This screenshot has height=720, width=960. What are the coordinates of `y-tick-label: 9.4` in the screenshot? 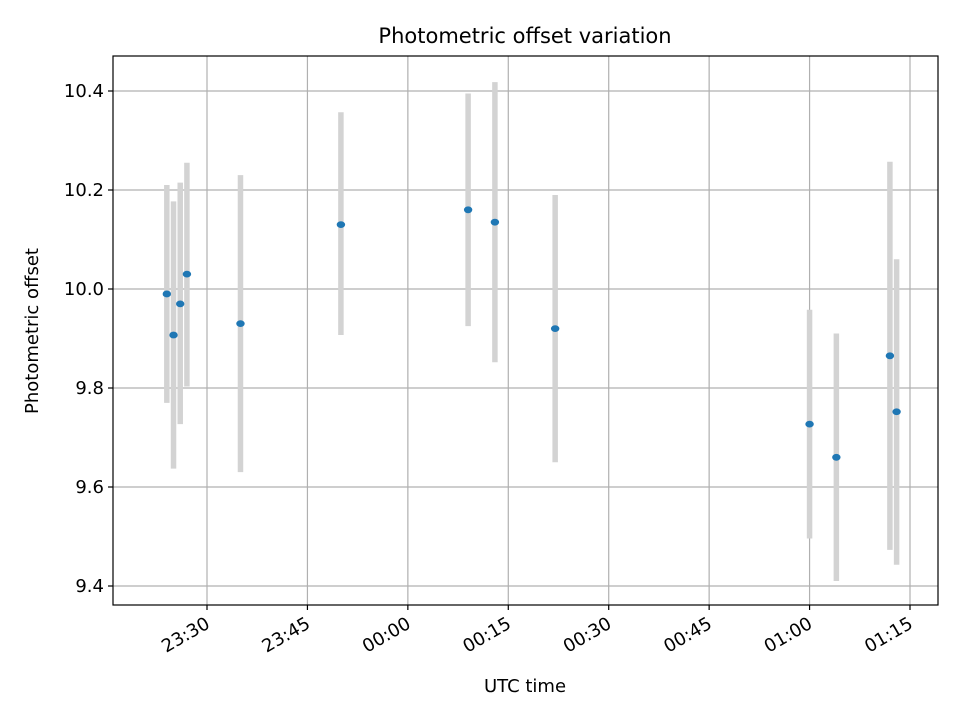 It's located at (89, 586).